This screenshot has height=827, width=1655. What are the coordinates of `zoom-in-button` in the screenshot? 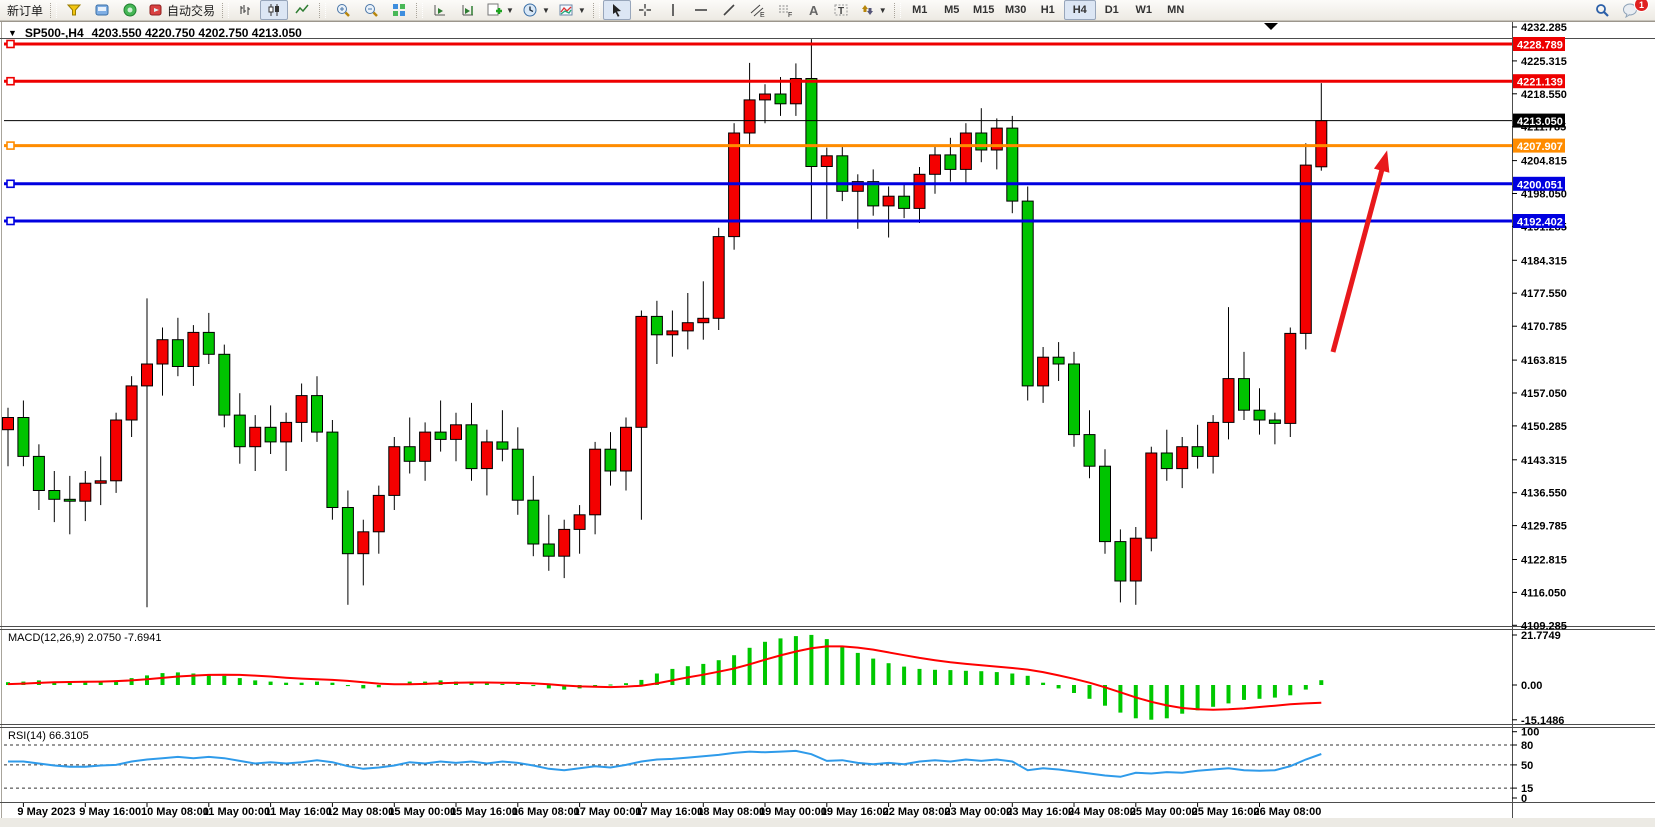 It's located at (343, 10).